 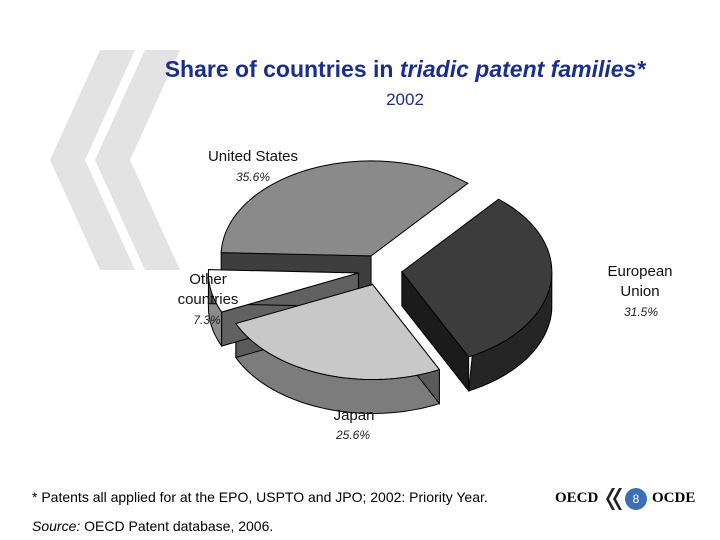 I want to click on source-text: OECD Patent database, 2006., so click(x=177, y=526).